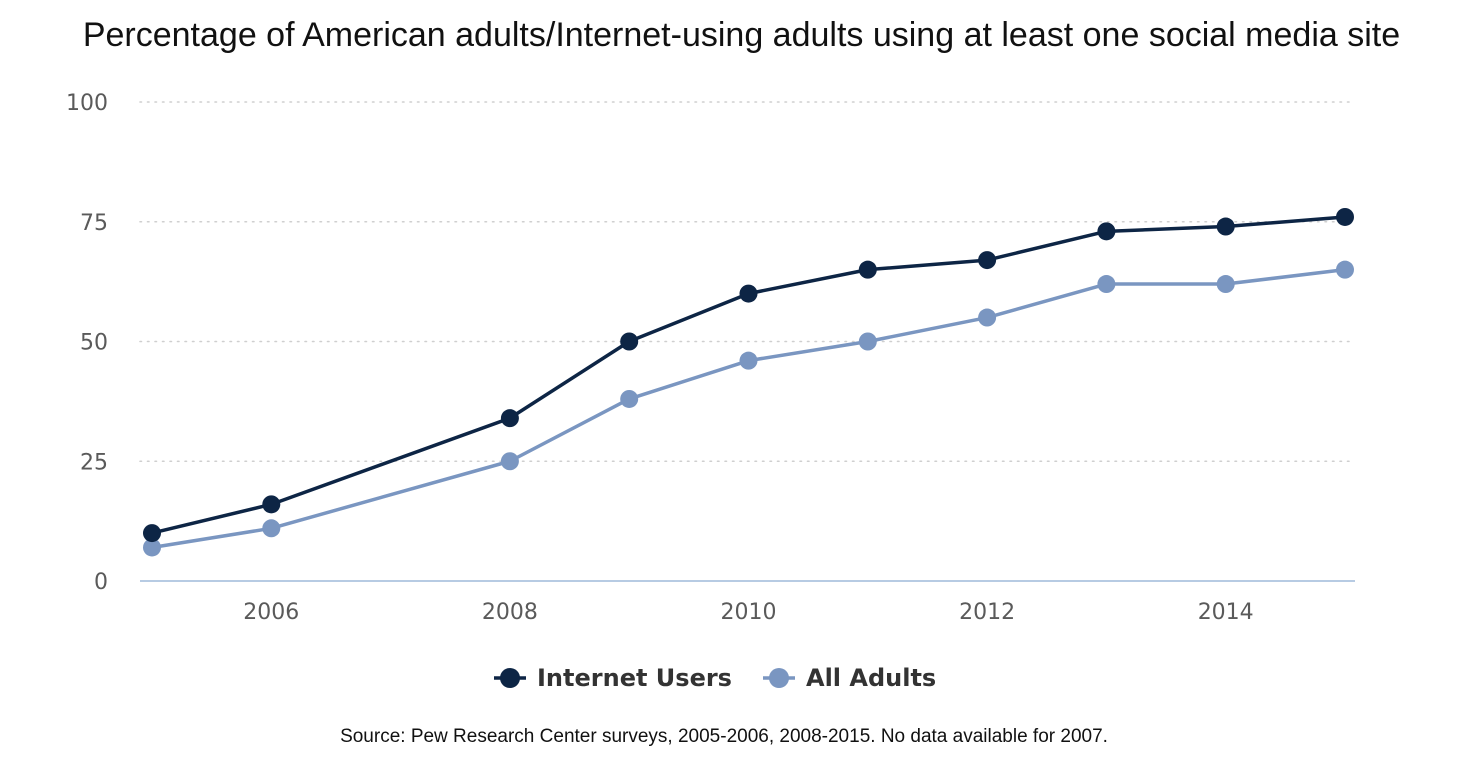 The image size is (1483, 762). What do you see at coordinates (1226, 612) in the screenshot?
I see `x-tick-label: 2014` at bounding box center [1226, 612].